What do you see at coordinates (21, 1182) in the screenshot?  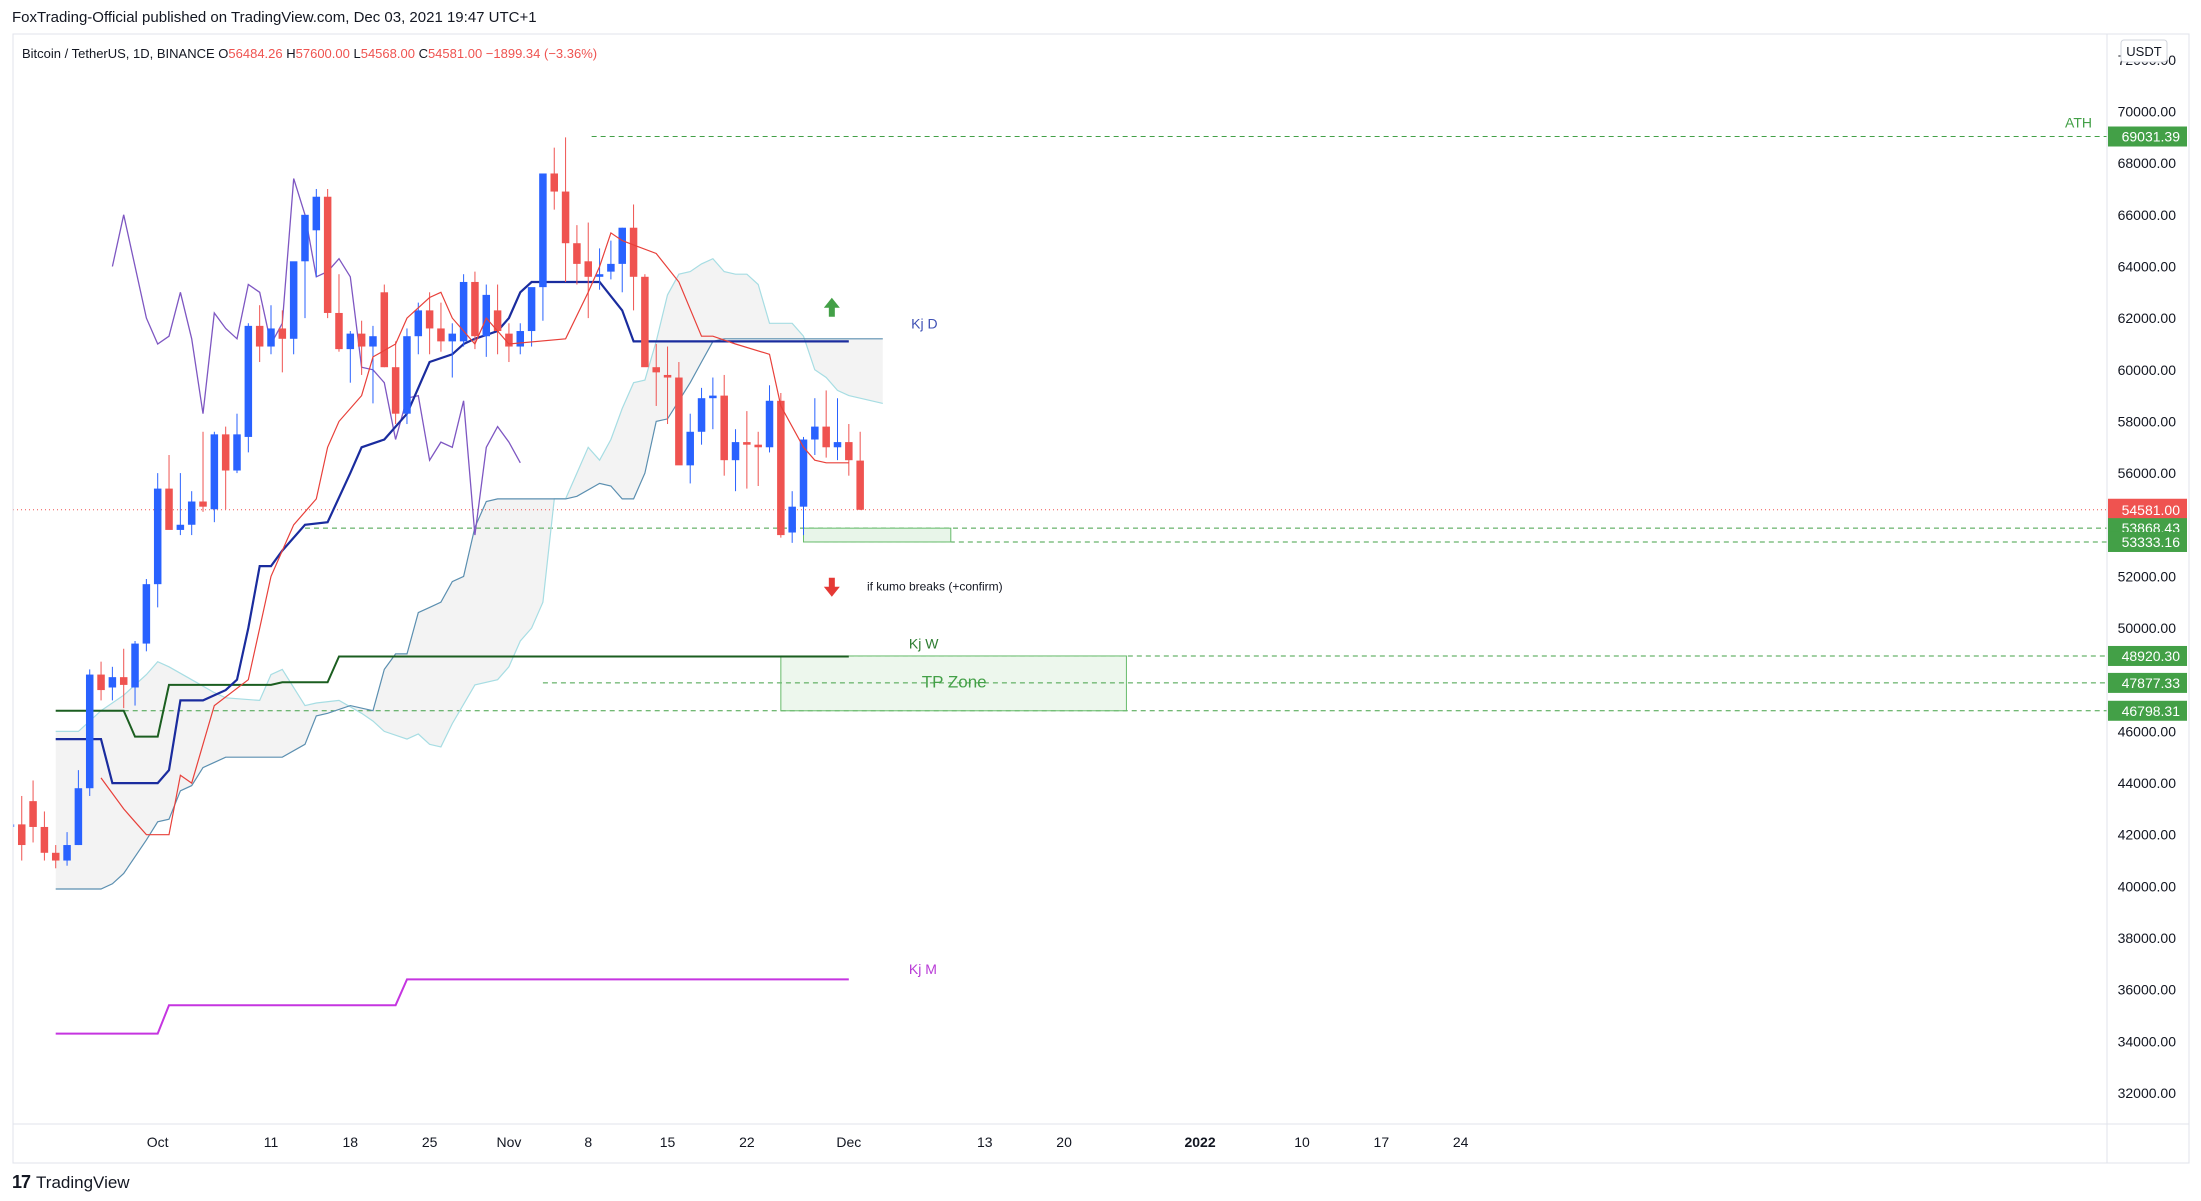 I see `tradingview-logo-icon: 17` at bounding box center [21, 1182].